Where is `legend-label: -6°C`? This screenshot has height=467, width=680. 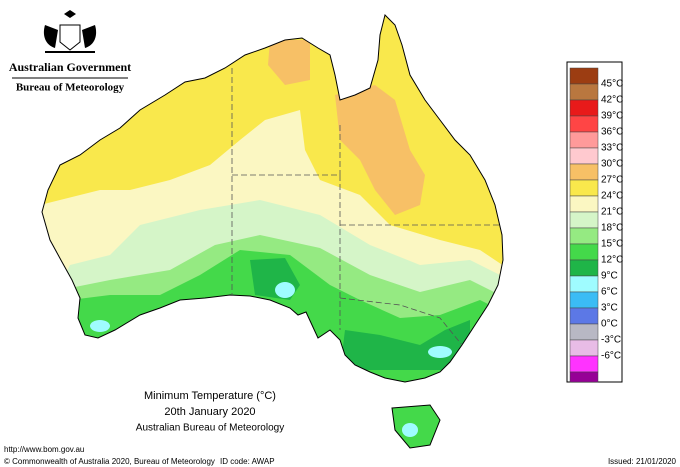 legend-label: -6°C is located at coordinates (611, 356).